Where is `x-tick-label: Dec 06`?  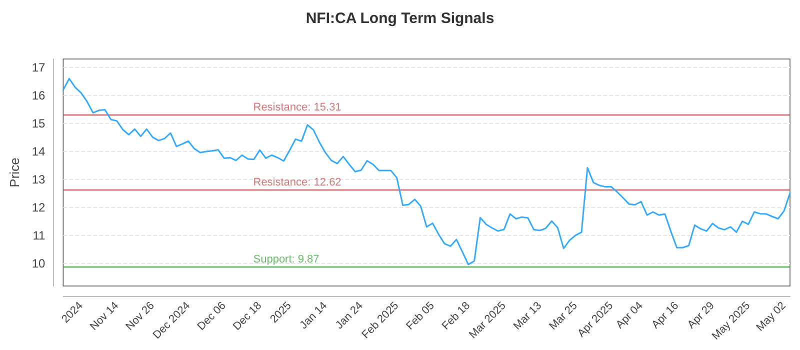 x-tick-label: Dec 06 is located at coordinates (211, 316).